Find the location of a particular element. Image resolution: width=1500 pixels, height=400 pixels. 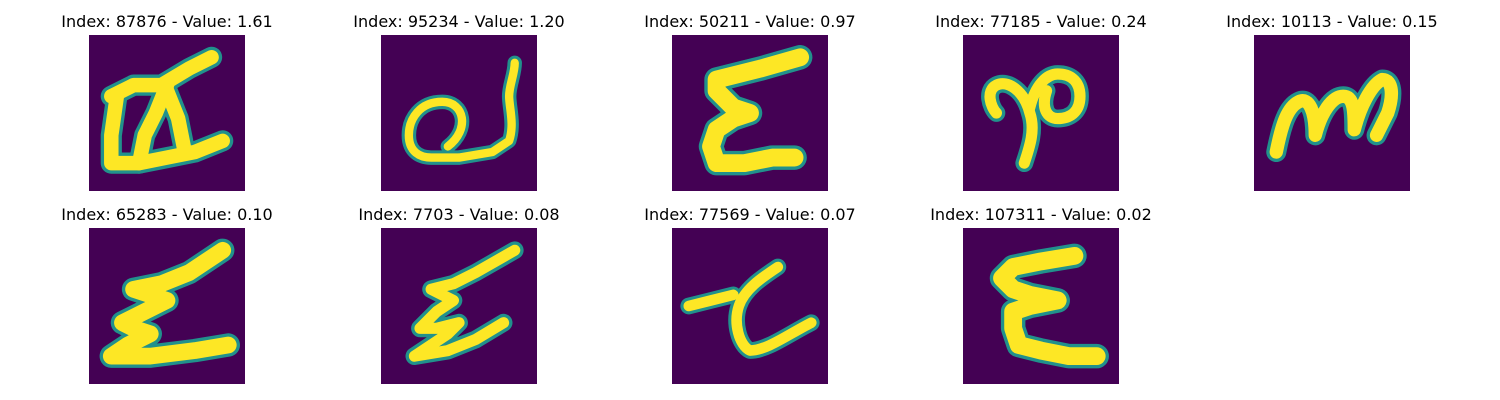

panel-title: Index: 10113 - Value: 0.15 is located at coordinates (1332, 21).